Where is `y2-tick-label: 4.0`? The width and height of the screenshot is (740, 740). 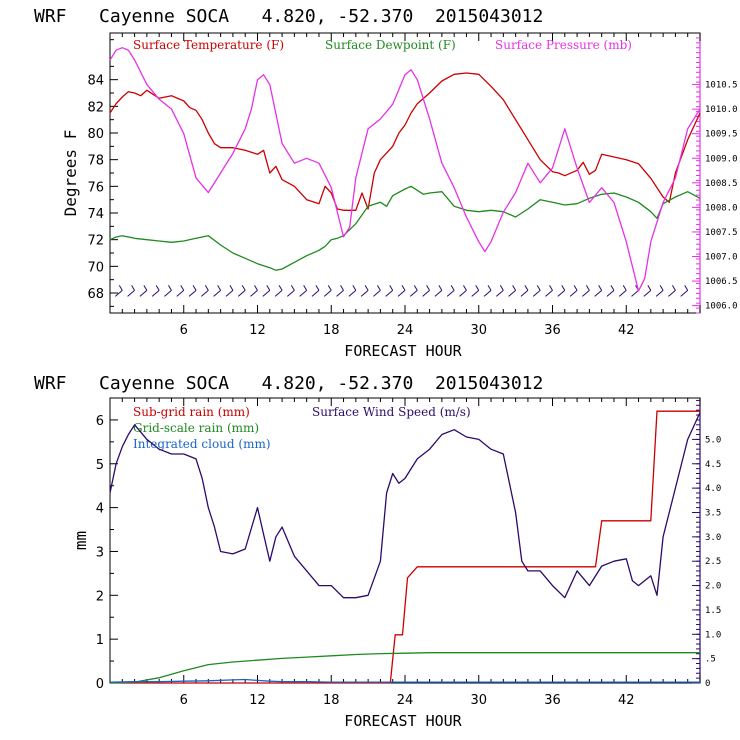 y2-tick-label: 4.0 is located at coordinates (713, 489).